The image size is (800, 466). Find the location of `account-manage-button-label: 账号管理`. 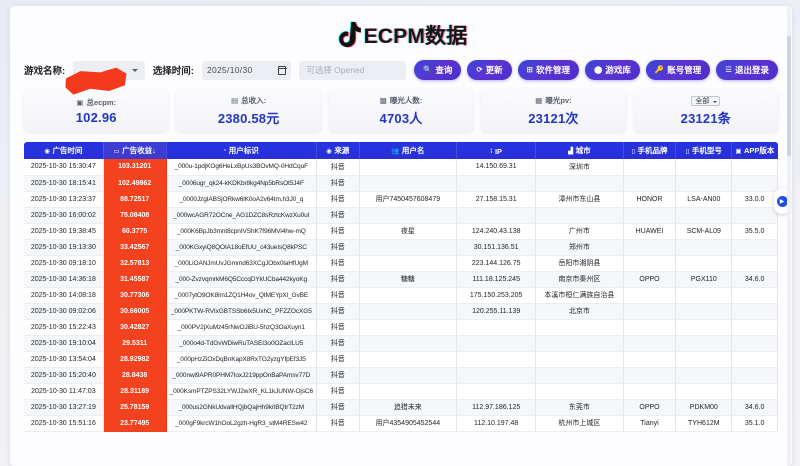

account-manage-button-label: 账号管理 is located at coordinates (684, 70).